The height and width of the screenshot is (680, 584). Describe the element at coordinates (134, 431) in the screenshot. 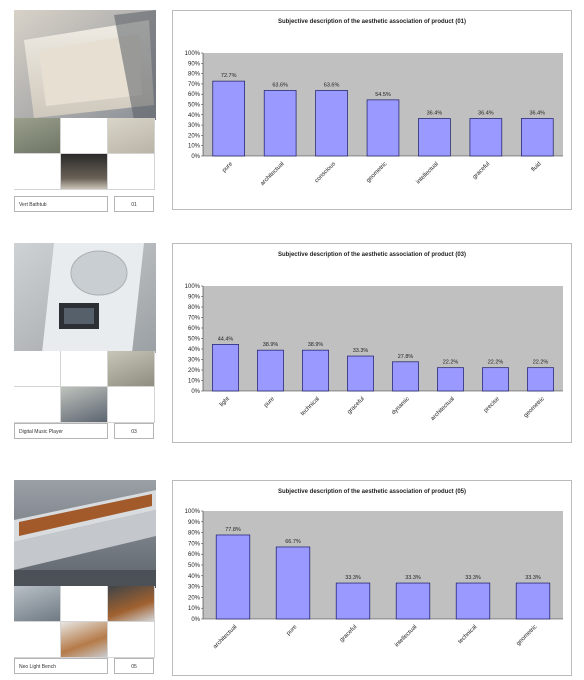

I see `product-code: 03` at that location.